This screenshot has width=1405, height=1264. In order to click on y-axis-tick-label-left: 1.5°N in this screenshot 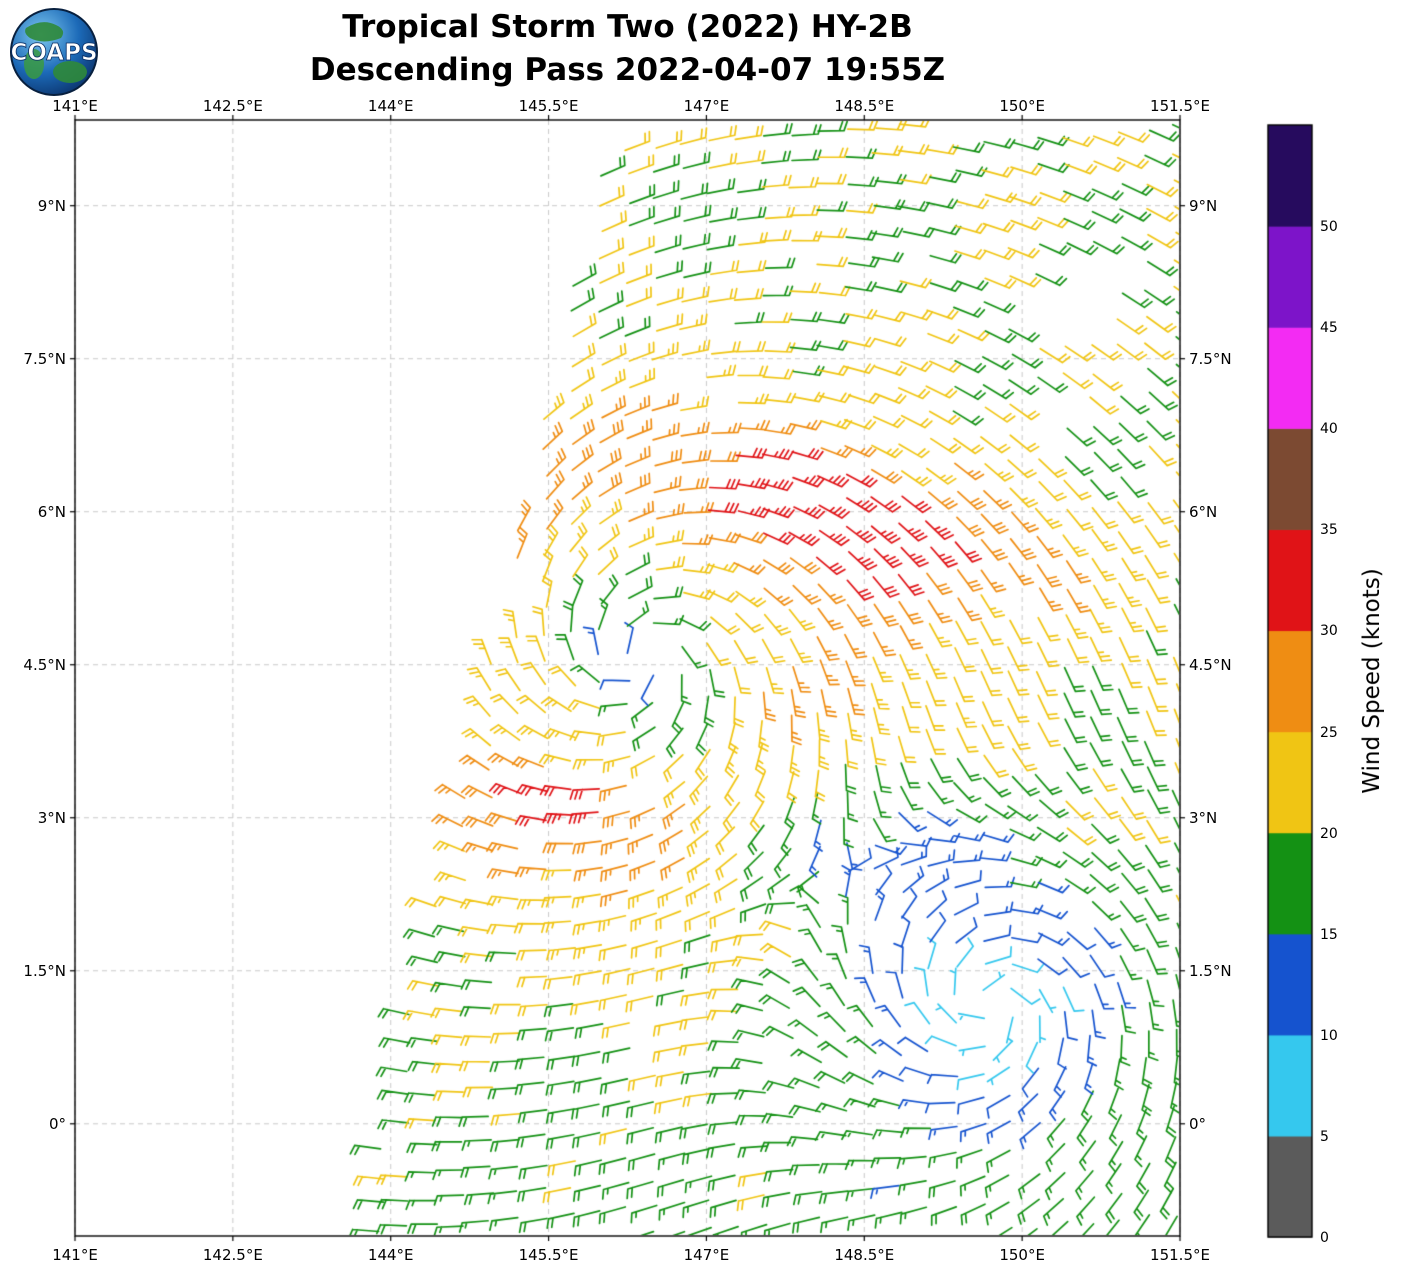, I will do `click(44, 970)`.